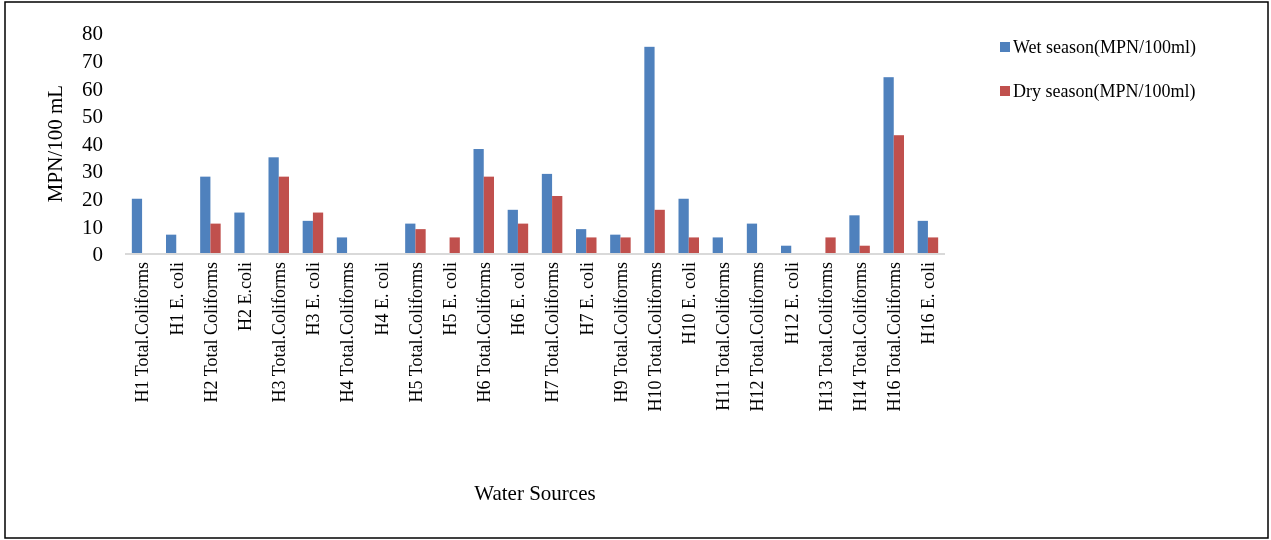 The width and height of the screenshot is (1271, 540). Describe the element at coordinates (894, 337) in the screenshot. I see `x-tick-label: H16 Total.Coliforms` at that location.